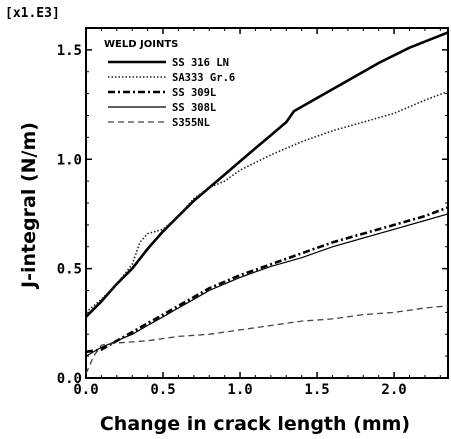 This screenshot has height=439, width=451. Describe the element at coordinates (316, 390) in the screenshot. I see `x-tick-label: 1.5` at that location.